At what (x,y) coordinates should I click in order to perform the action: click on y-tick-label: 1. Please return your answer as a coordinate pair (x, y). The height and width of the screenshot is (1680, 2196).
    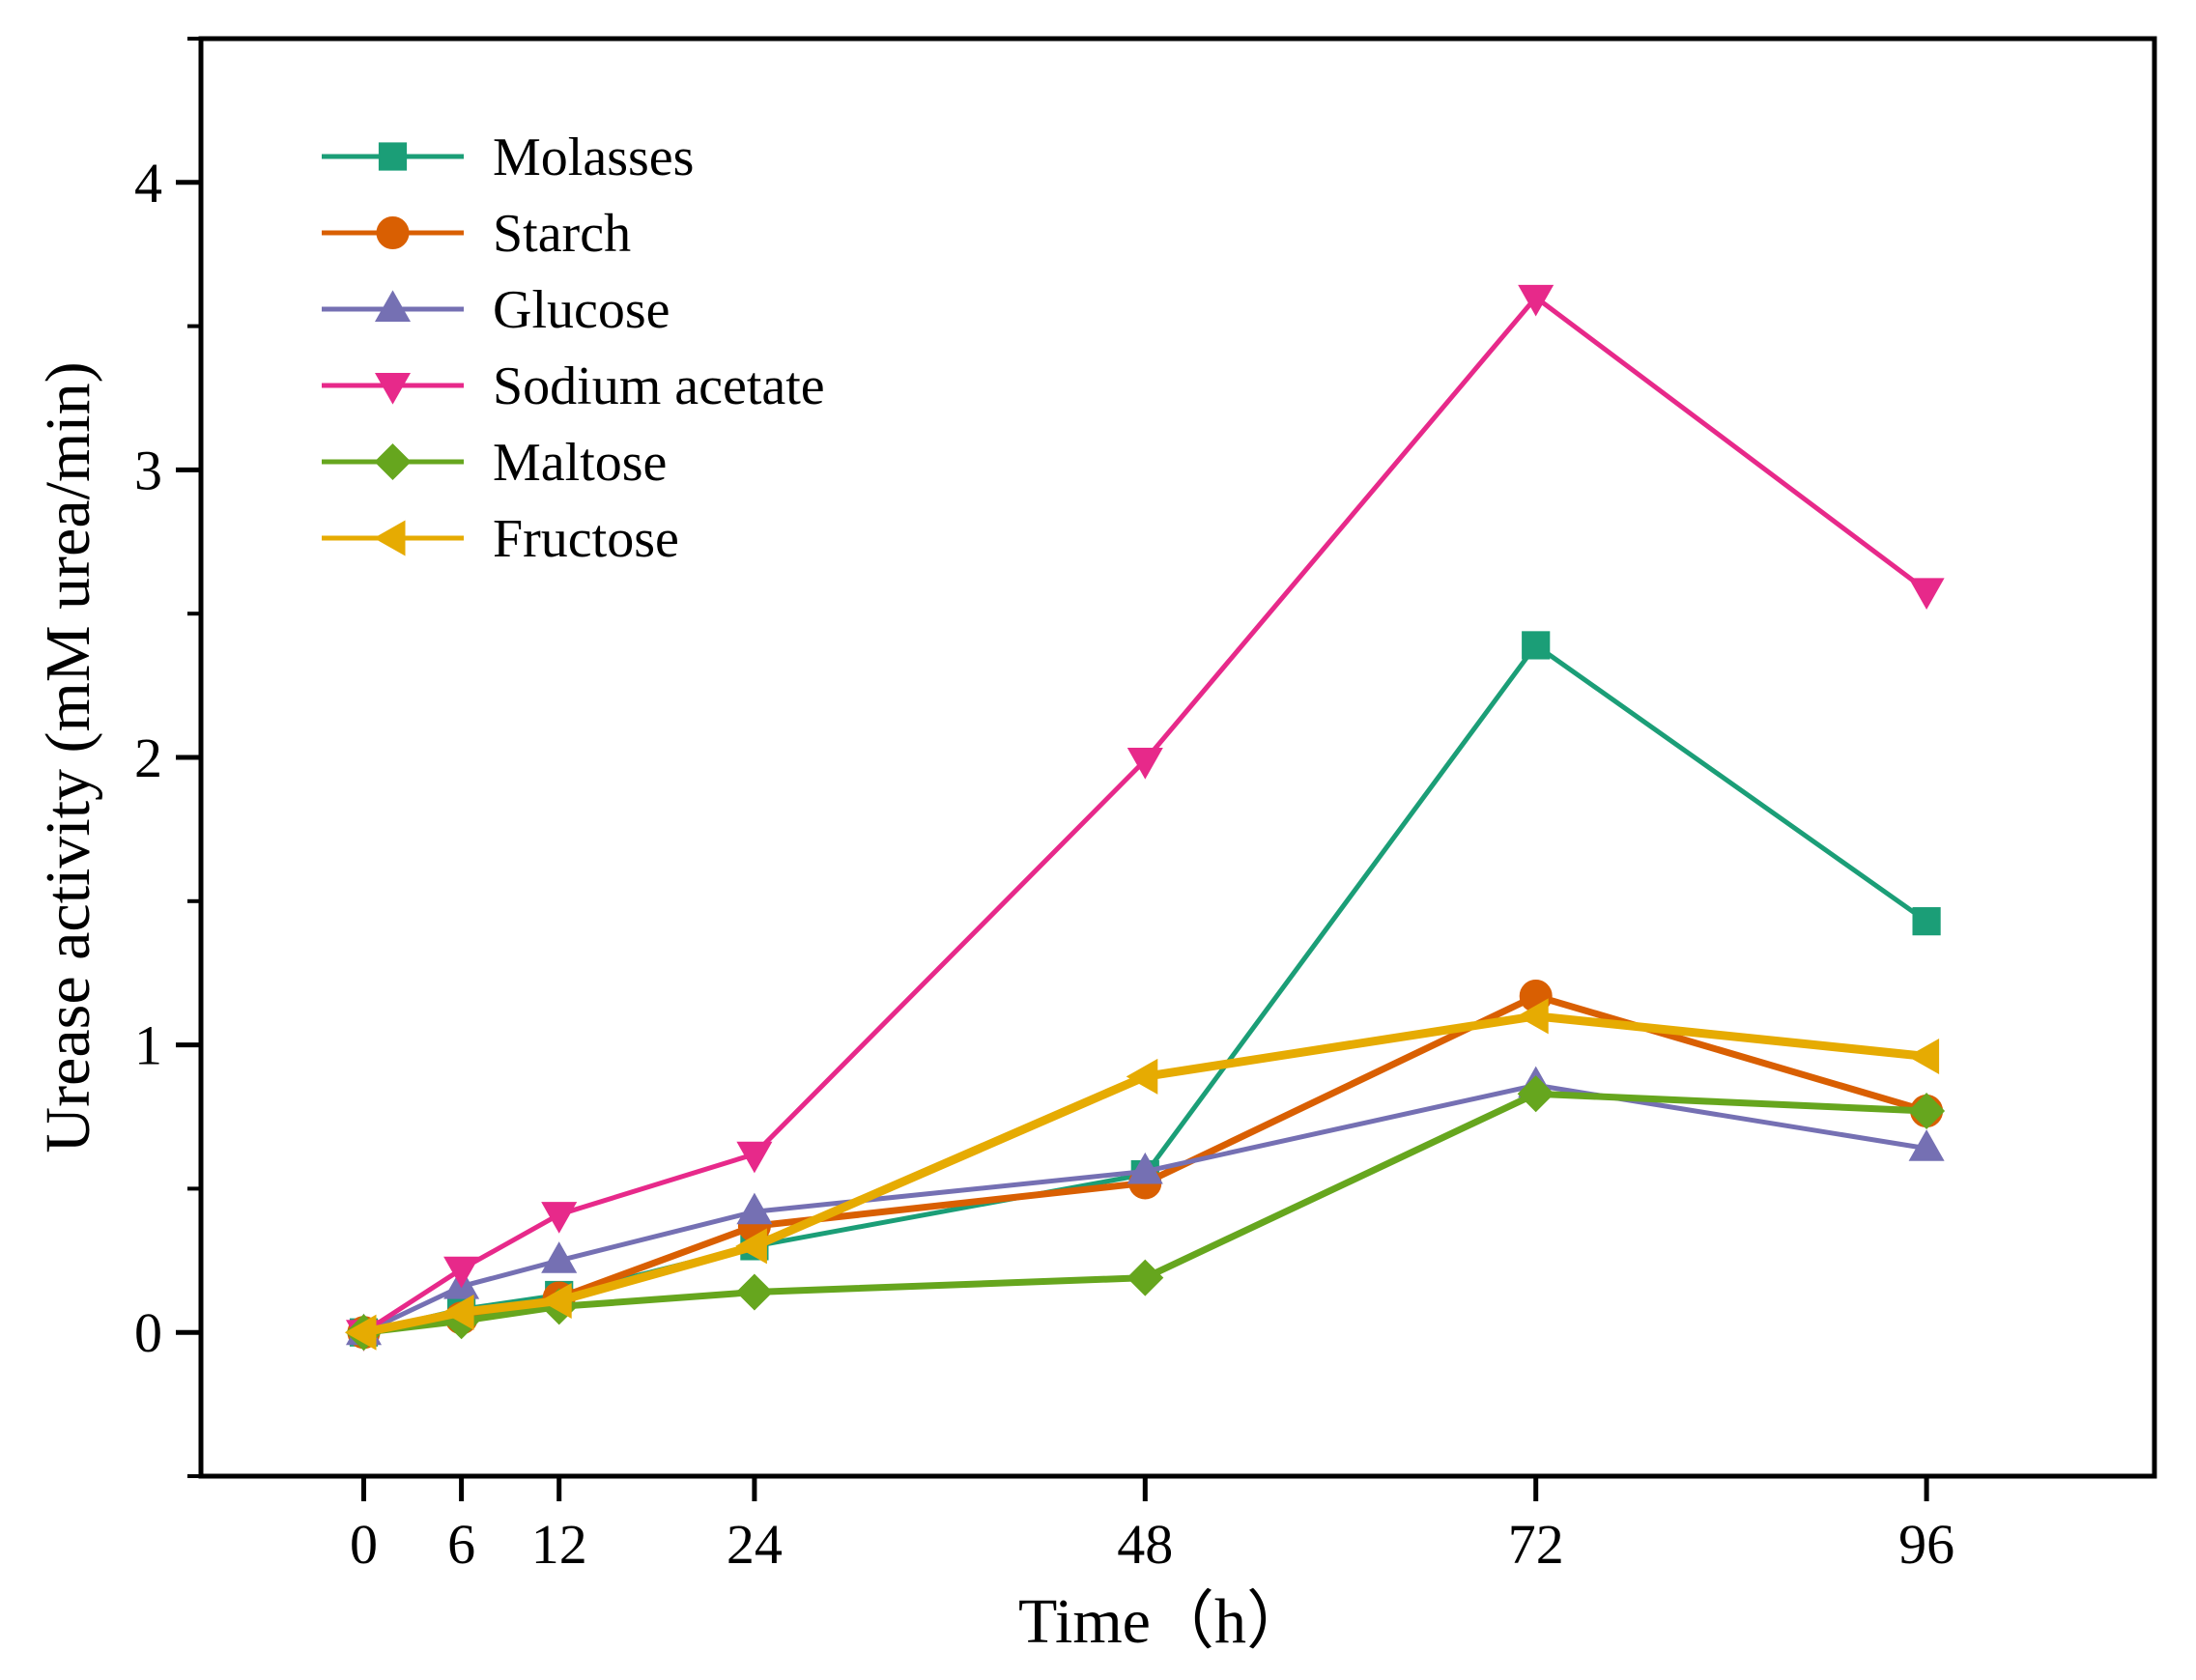
    Looking at the image, I should click on (148, 1045).